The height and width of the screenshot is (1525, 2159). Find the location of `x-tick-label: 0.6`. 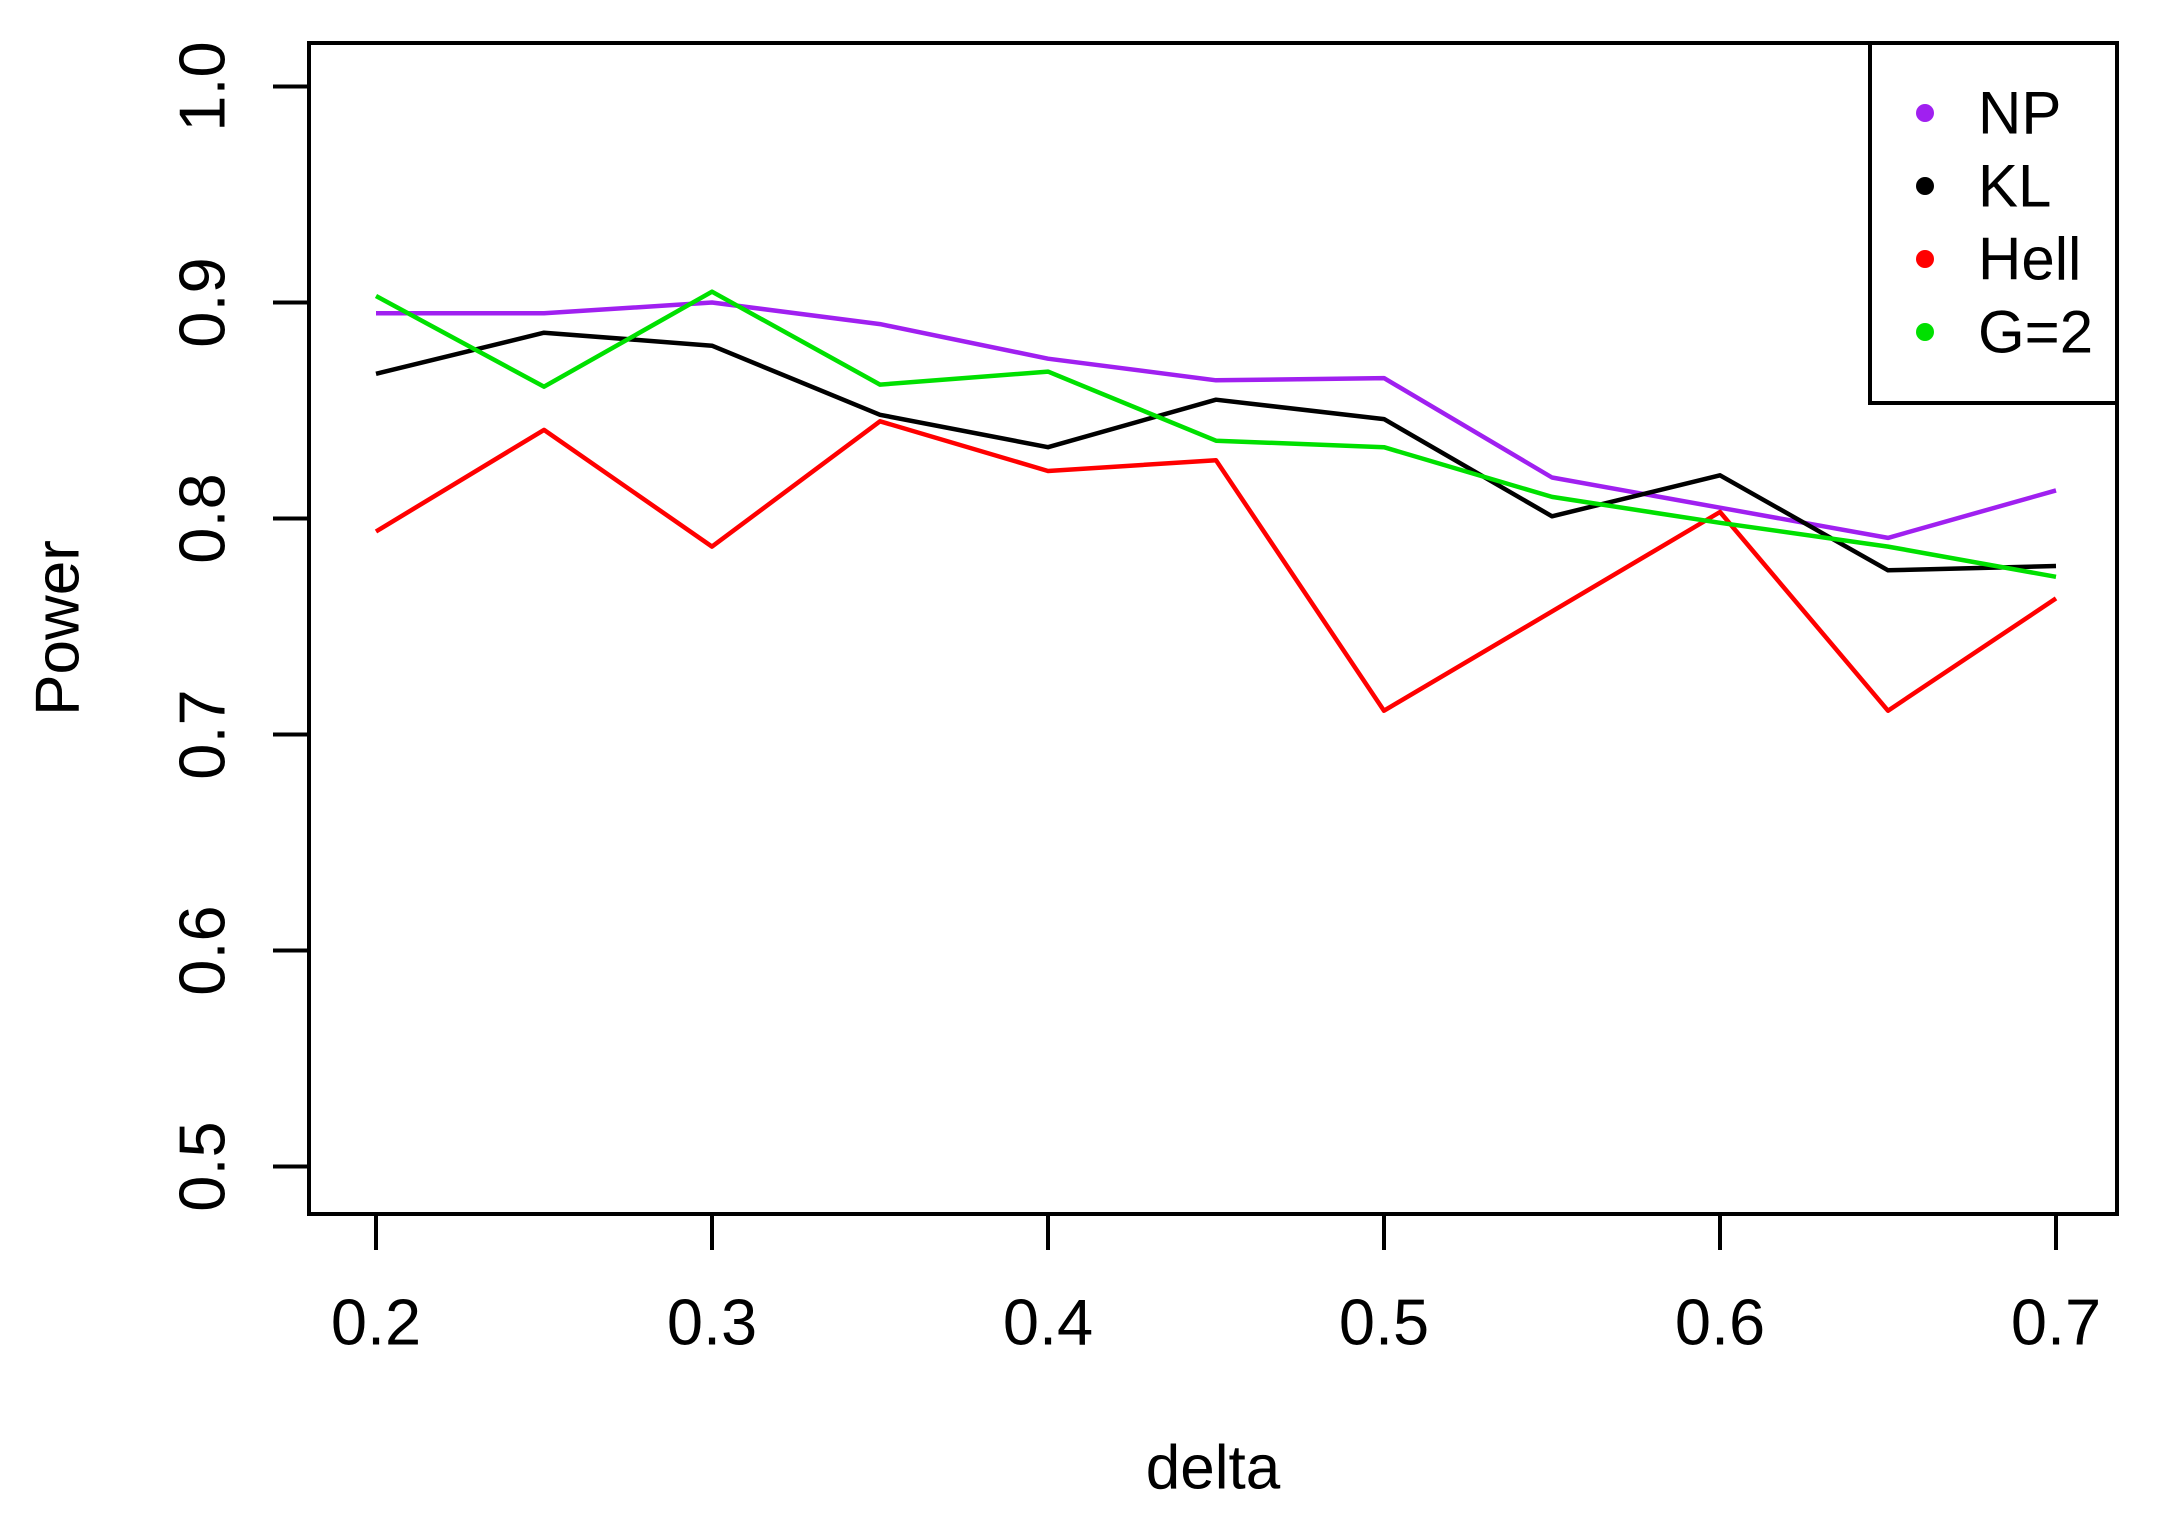

x-tick-label: 0.6 is located at coordinates (1720, 1322).